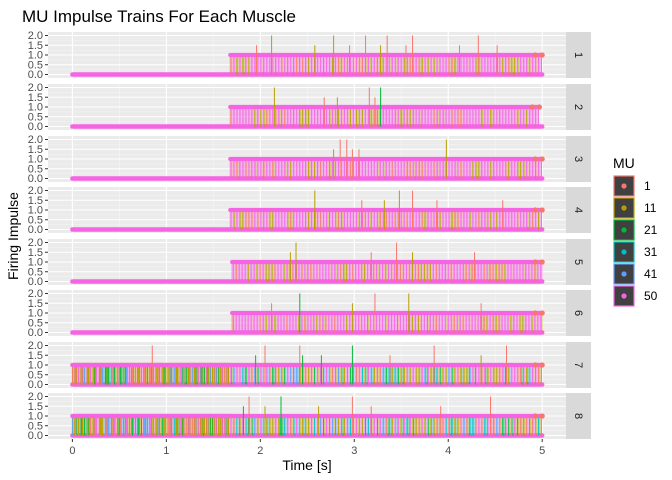 This screenshot has width=672, height=480. What do you see at coordinates (448, 451) in the screenshot?
I see `x-tick-label: 4` at bounding box center [448, 451].